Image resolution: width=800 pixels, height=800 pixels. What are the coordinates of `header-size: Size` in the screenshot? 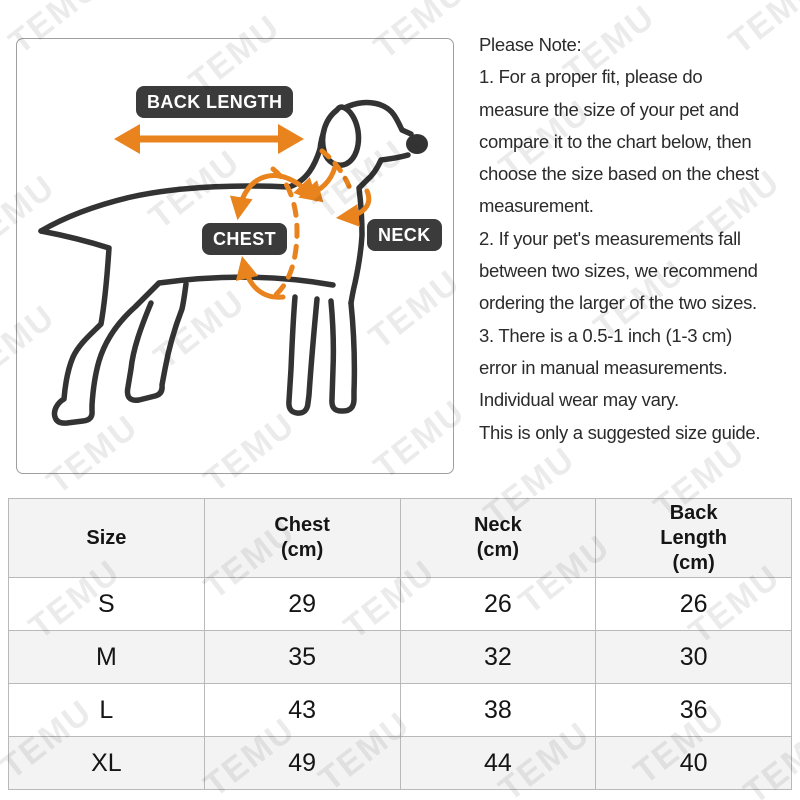 It's located at (106, 538).